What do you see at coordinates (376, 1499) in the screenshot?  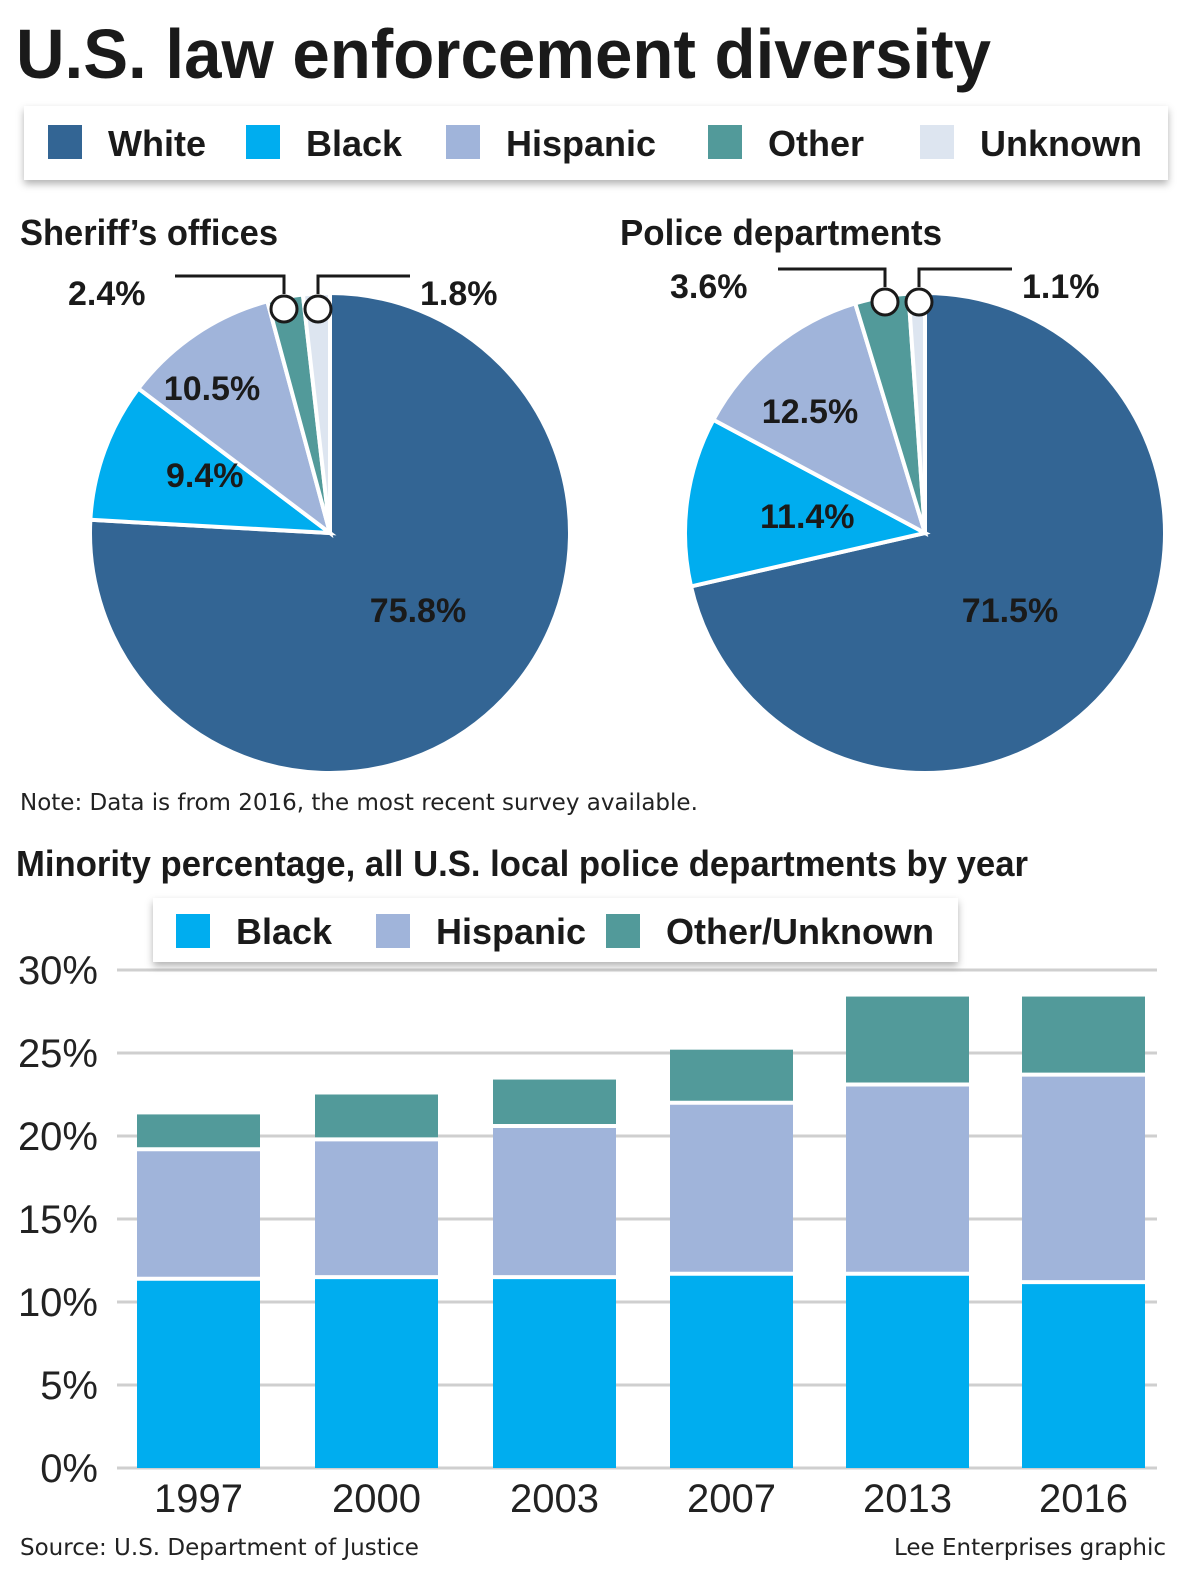 I see `x-tick-label: 2000` at bounding box center [376, 1499].